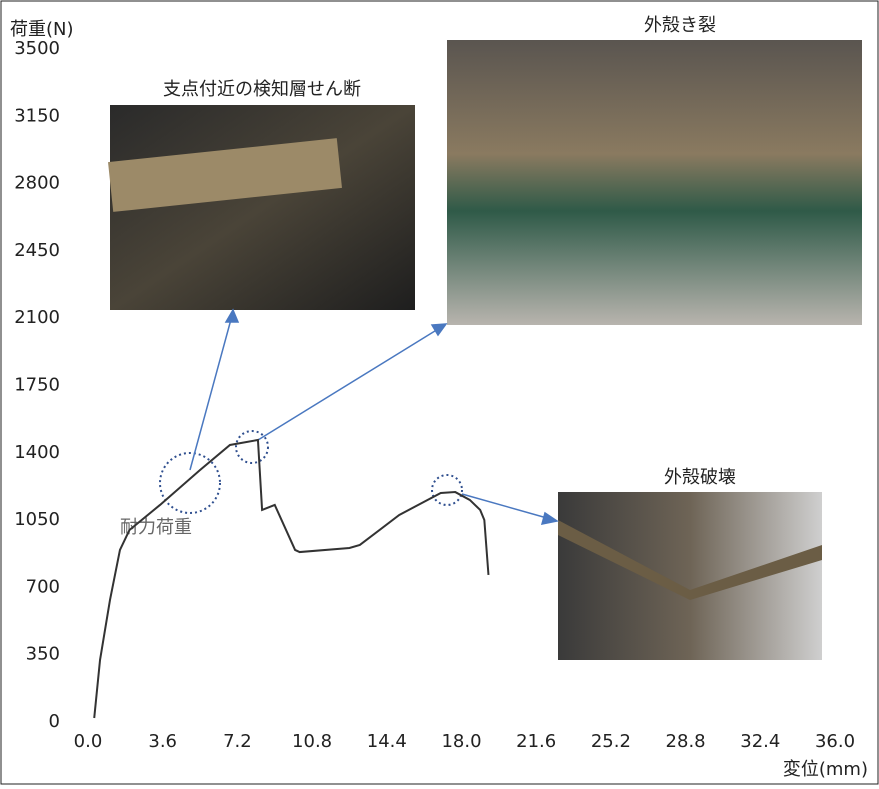  I want to click on y-tick-label: 2100, so click(37, 317).